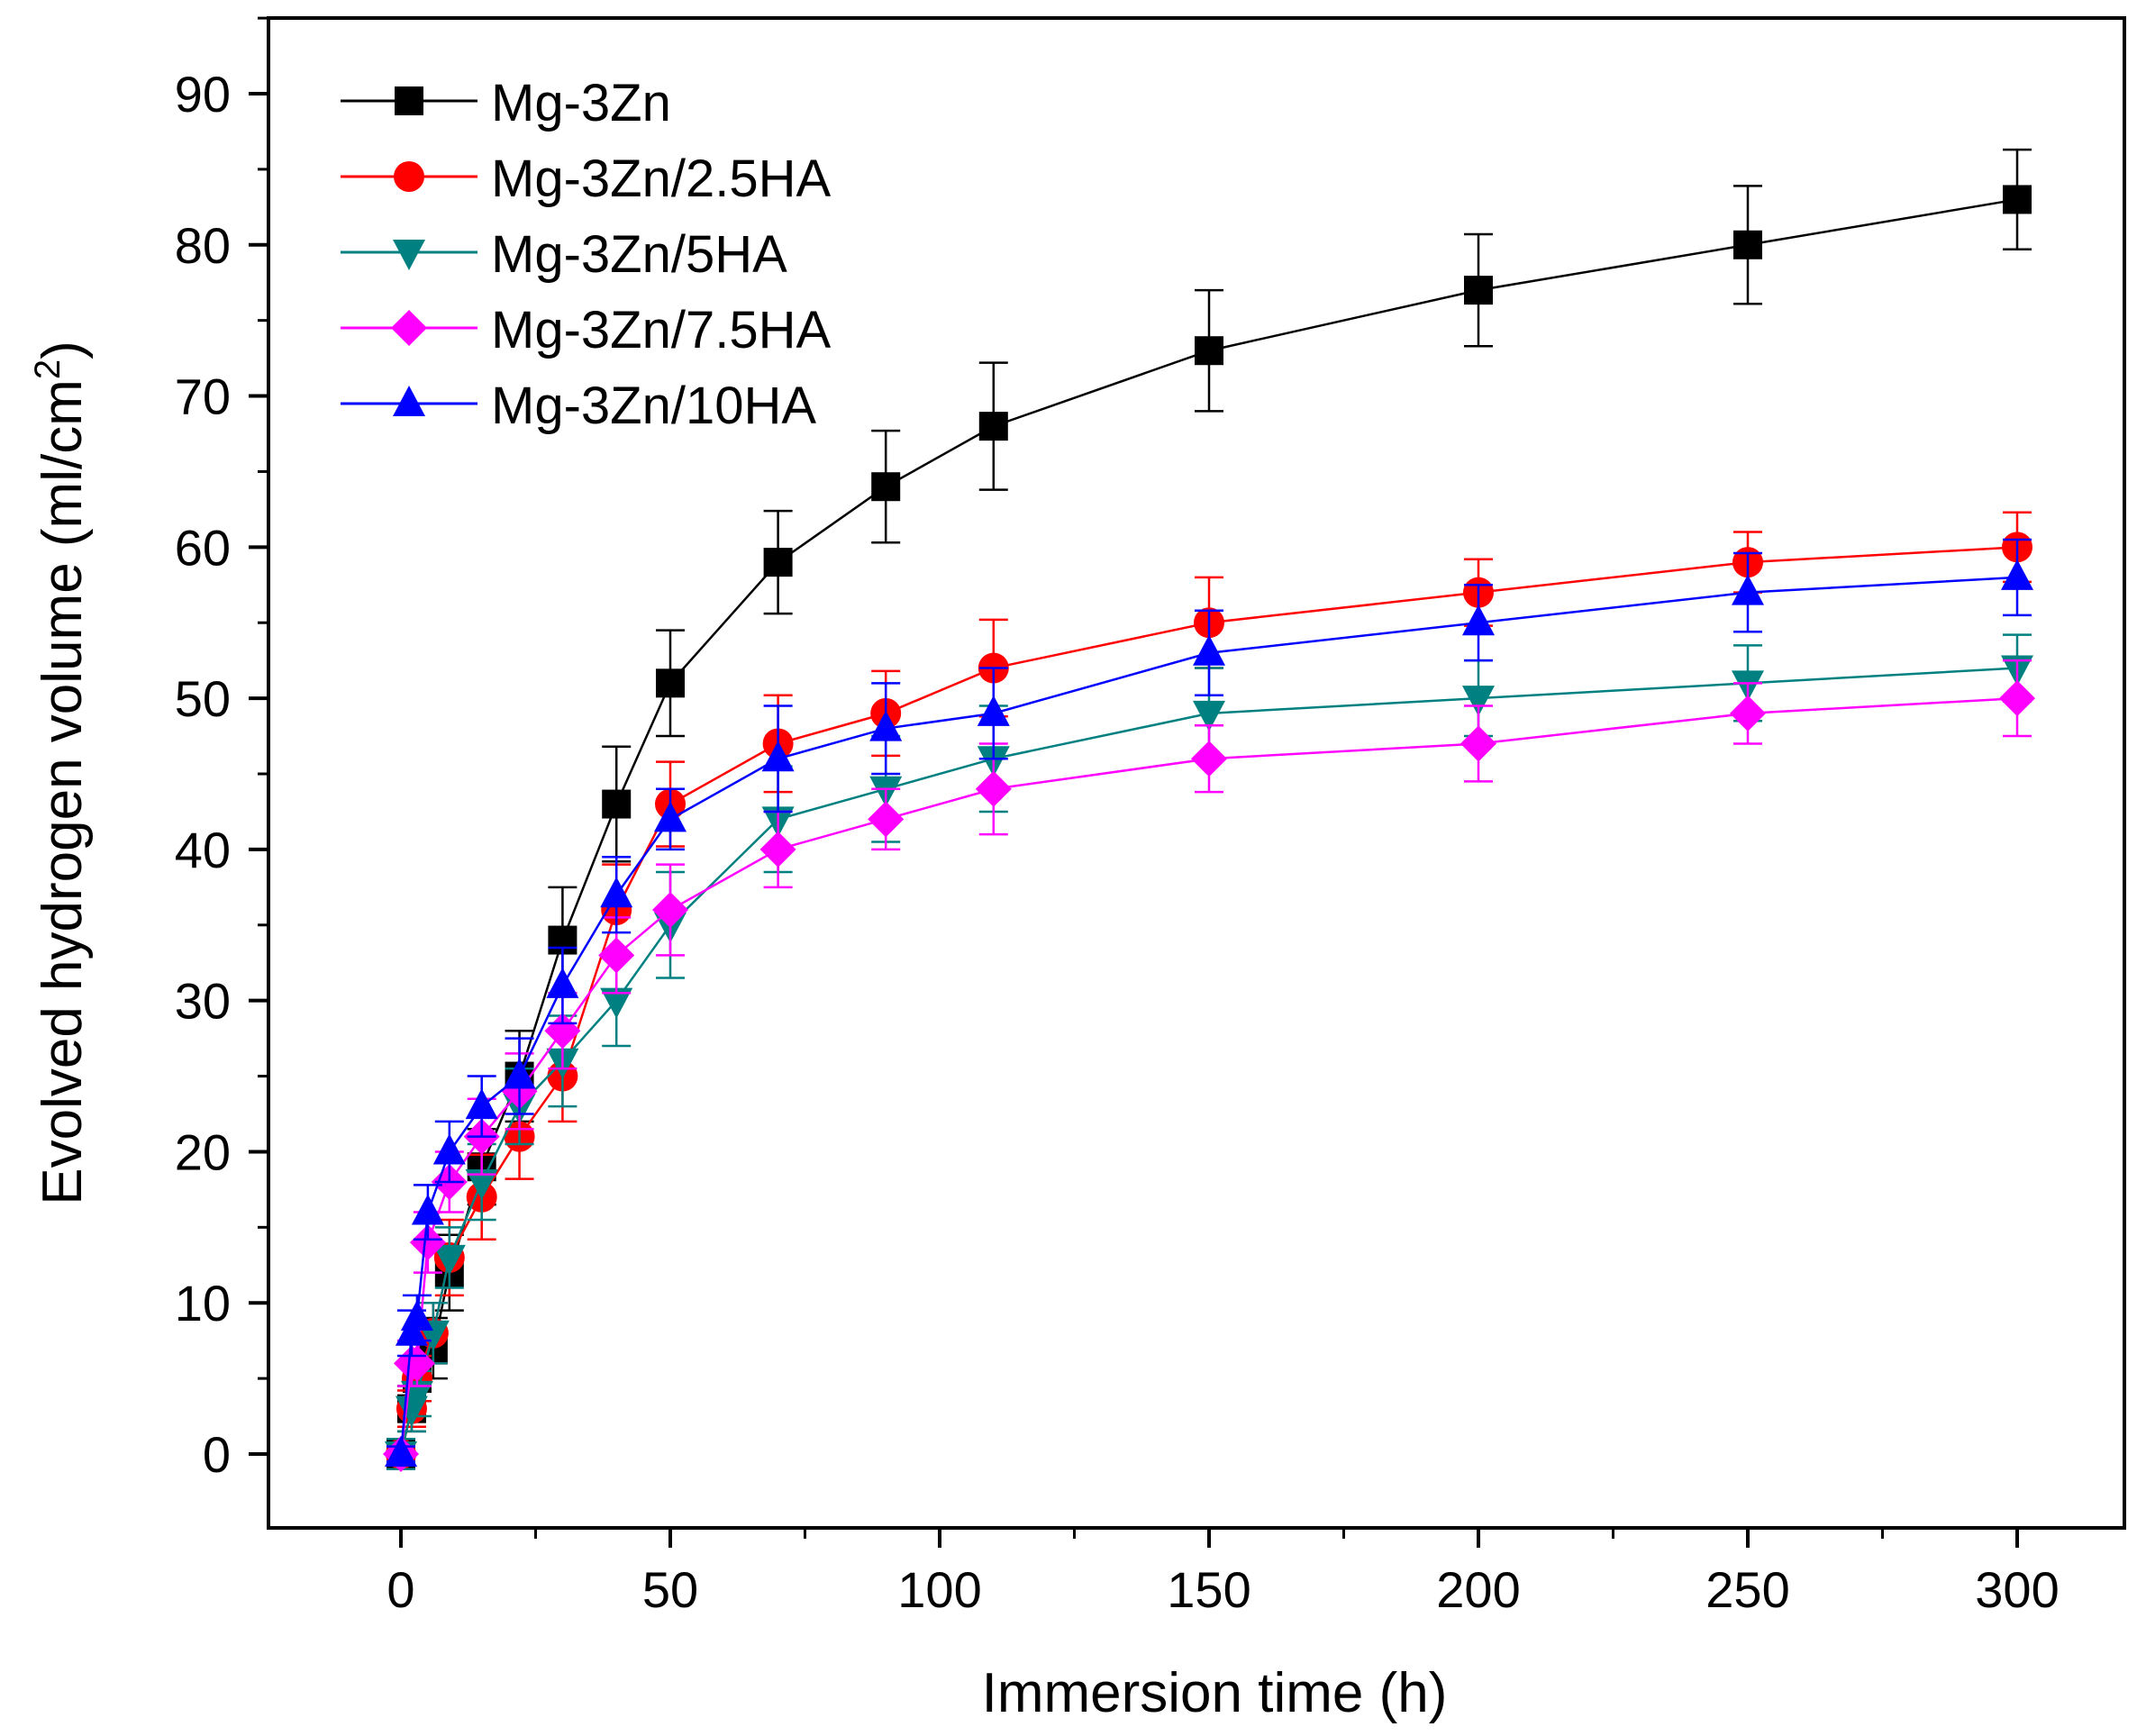  What do you see at coordinates (1478, 1589) in the screenshot?
I see `x-tick-label: 200` at bounding box center [1478, 1589].